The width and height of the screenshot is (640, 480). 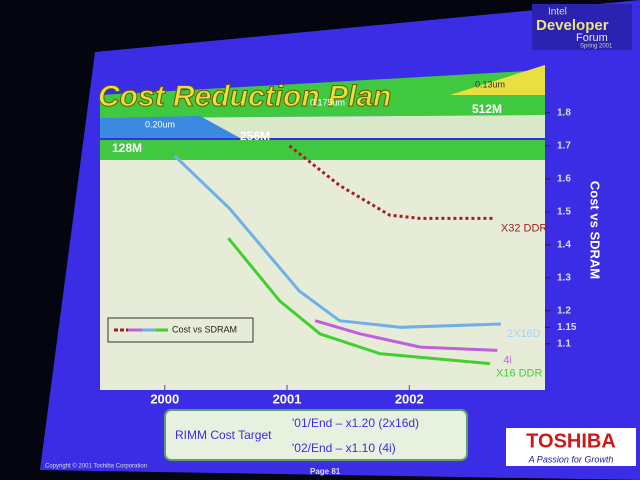 What do you see at coordinates (287, 398) in the screenshot?
I see `x-tick-label: 2001` at bounding box center [287, 398].